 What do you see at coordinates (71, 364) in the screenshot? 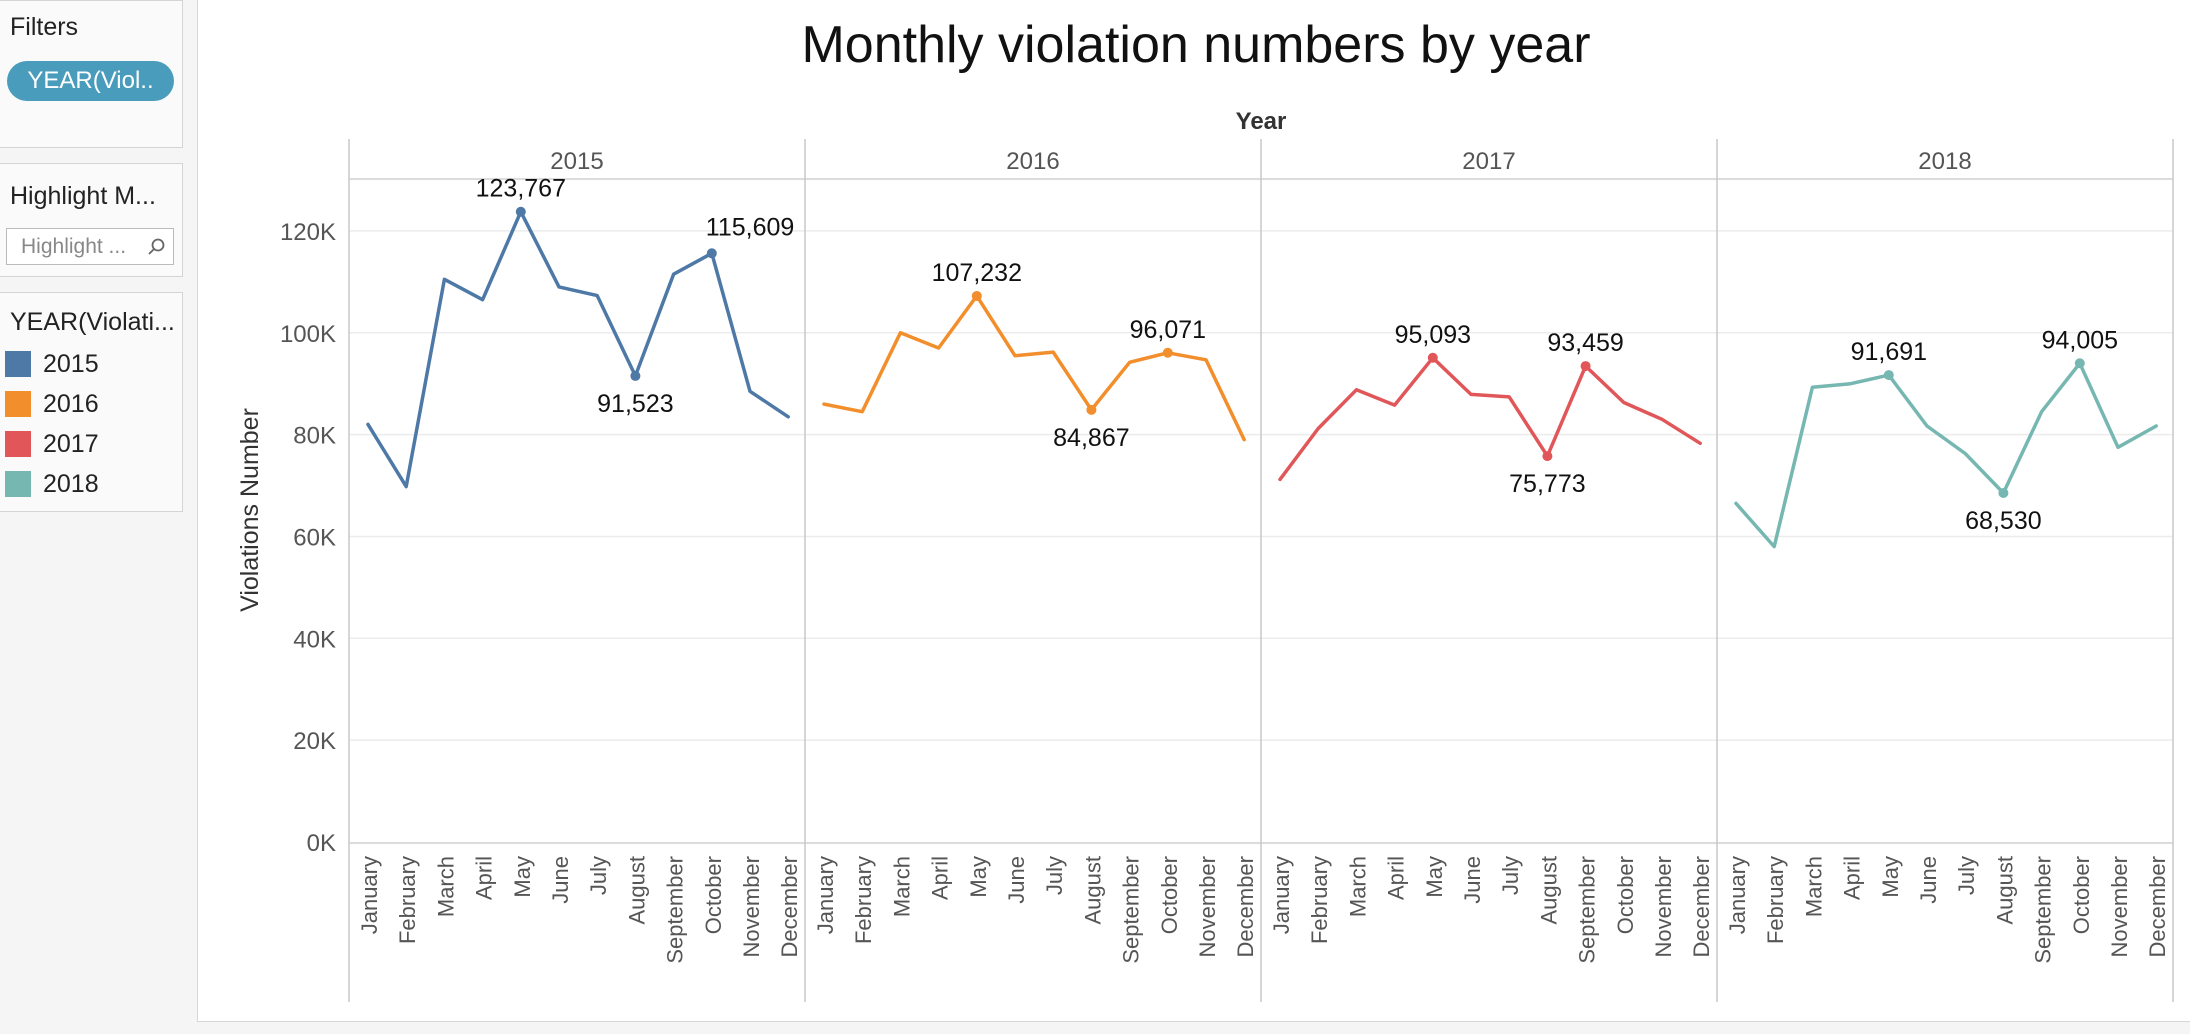
I see `legend-label: 2015` at bounding box center [71, 364].